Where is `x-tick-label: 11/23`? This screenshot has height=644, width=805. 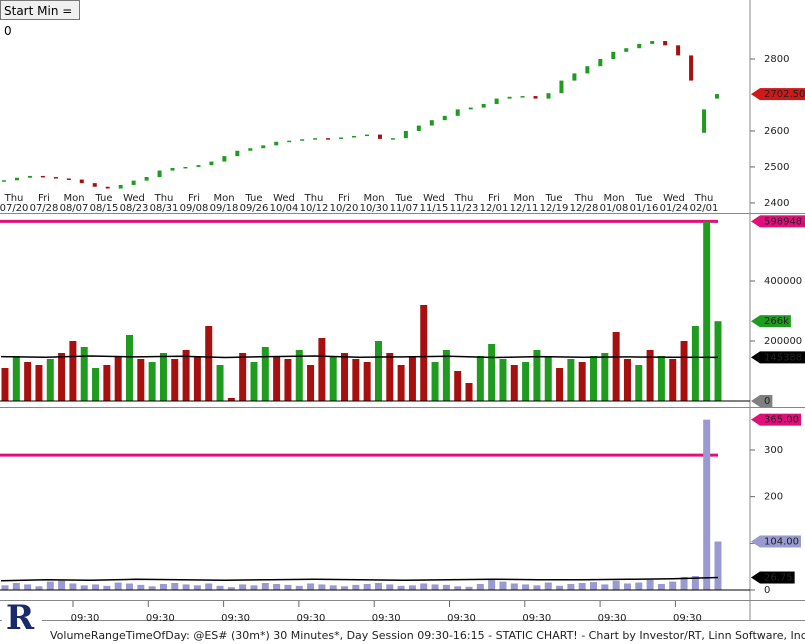
x-tick-label: 11/23 is located at coordinates (464, 208).